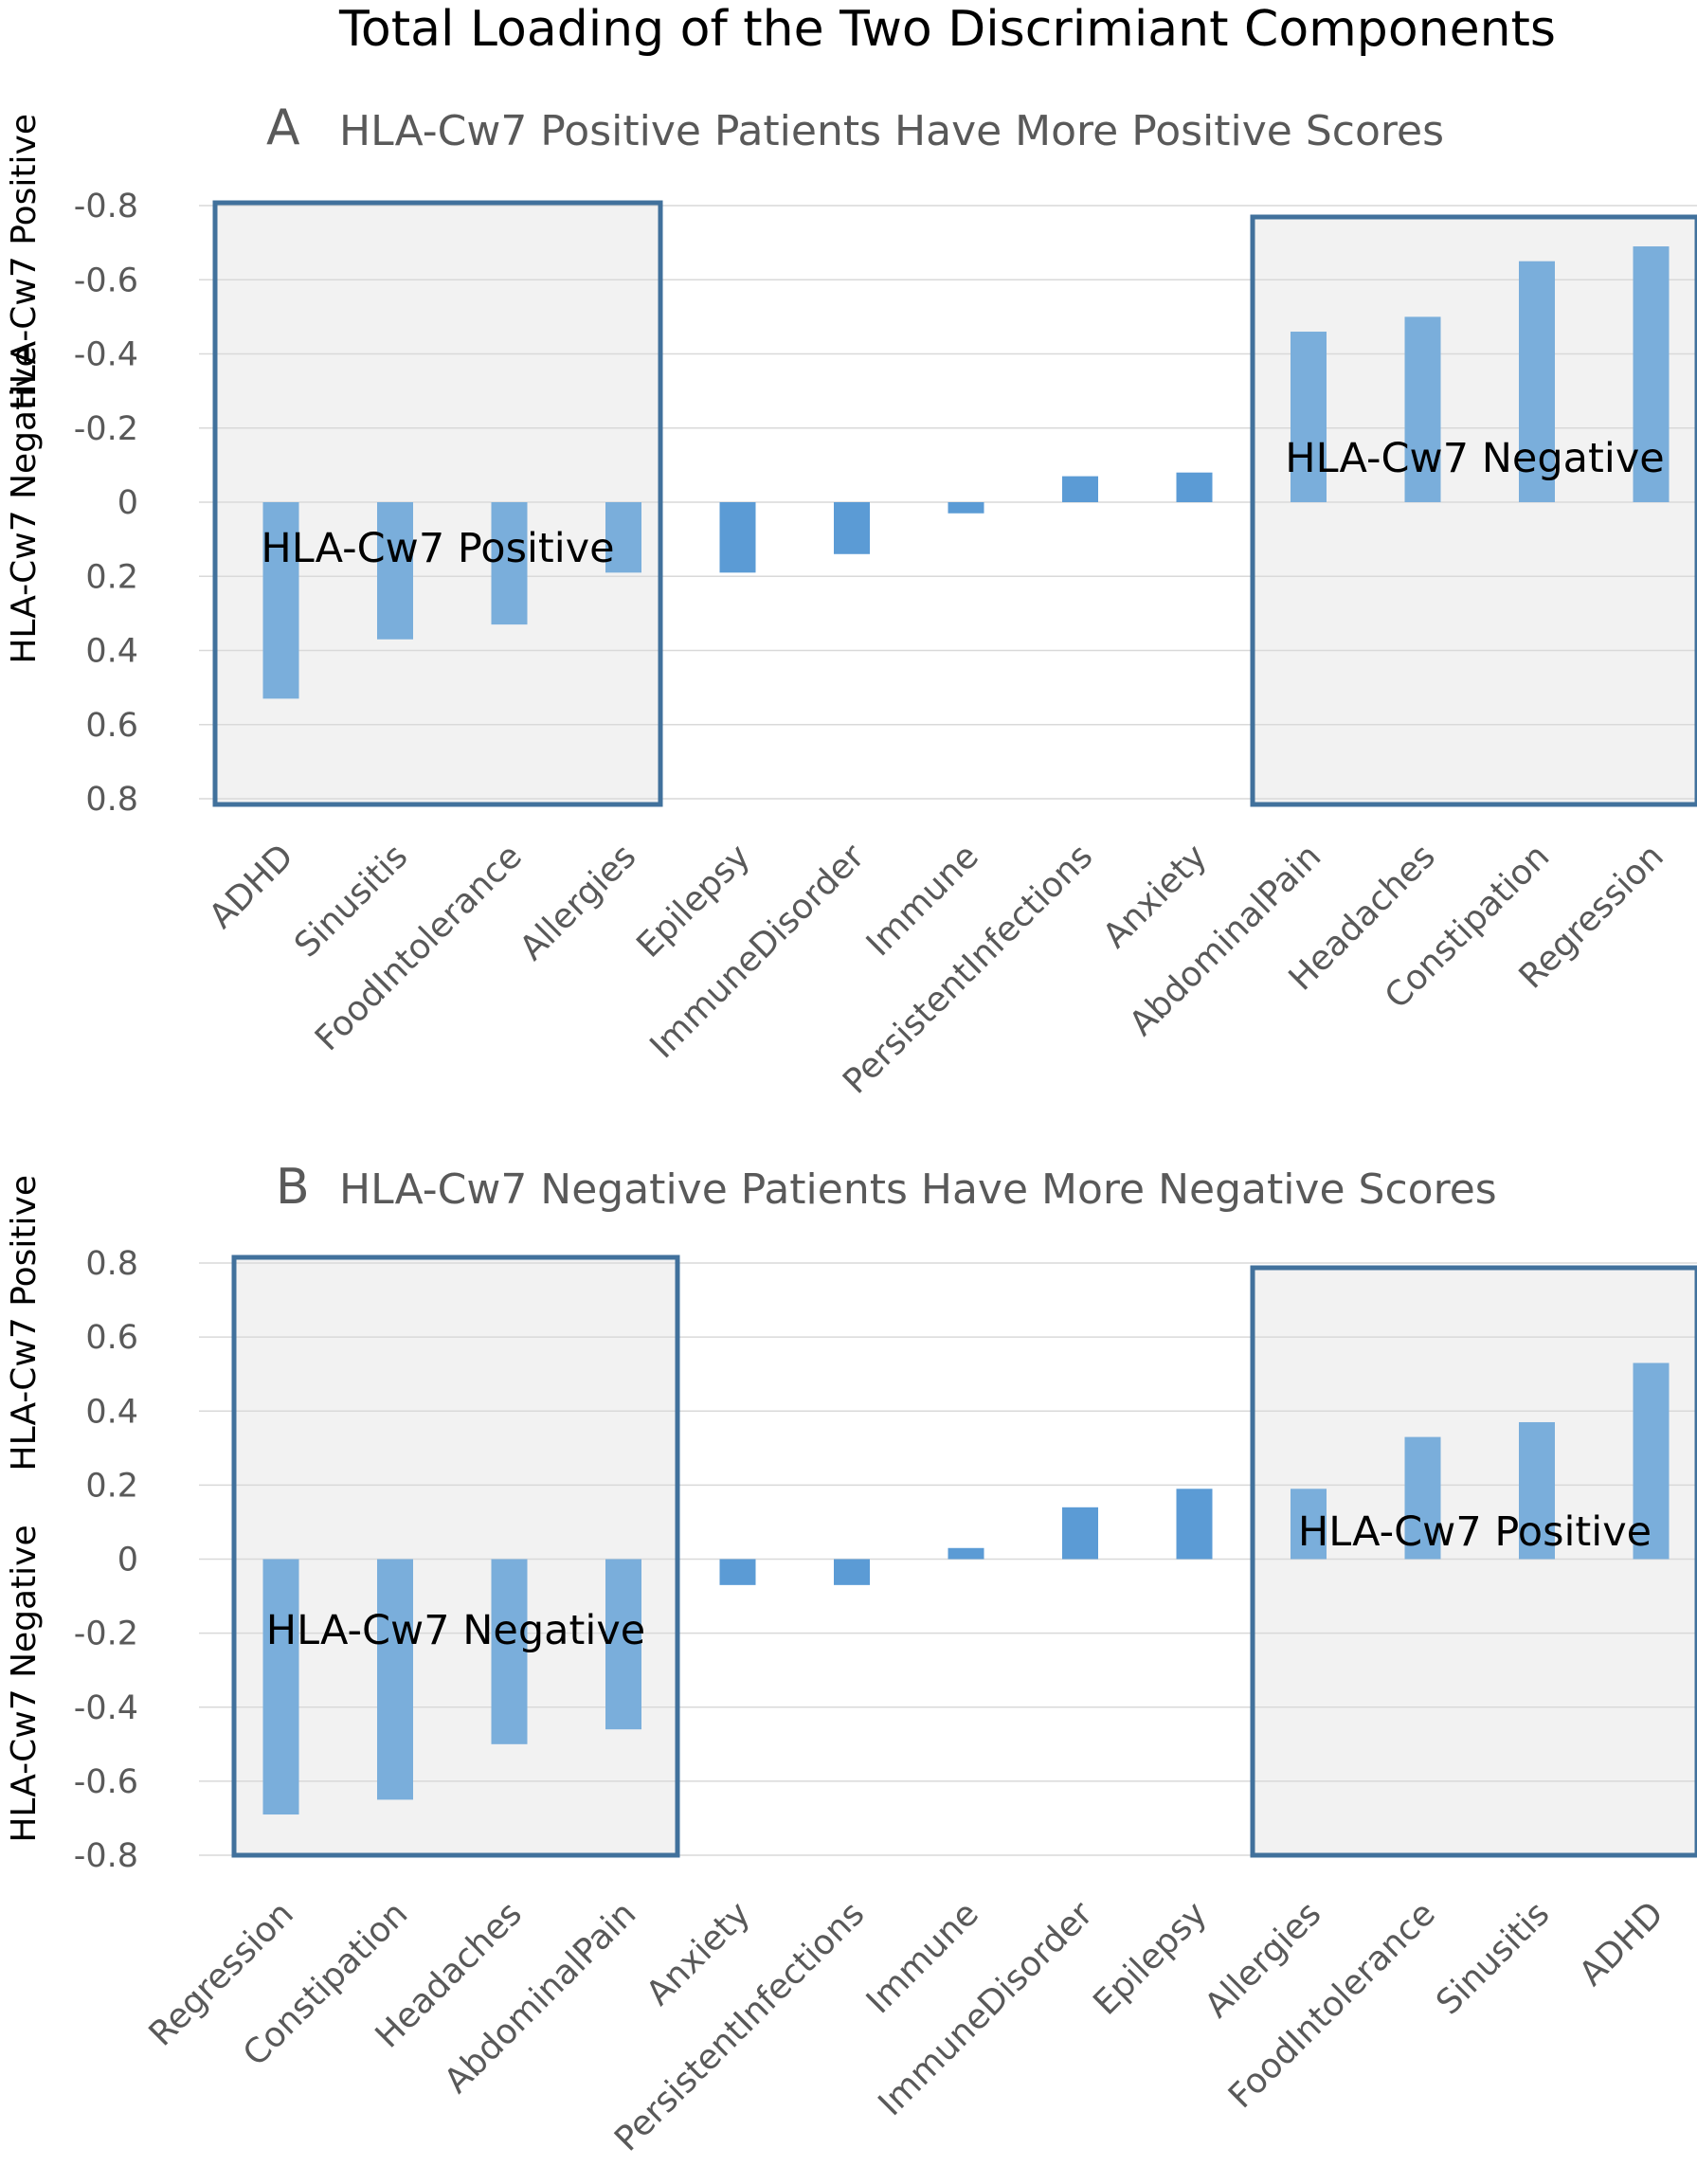  What do you see at coordinates (283, 127) in the screenshot?
I see `panel-a-letter: A` at bounding box center [283, 127].